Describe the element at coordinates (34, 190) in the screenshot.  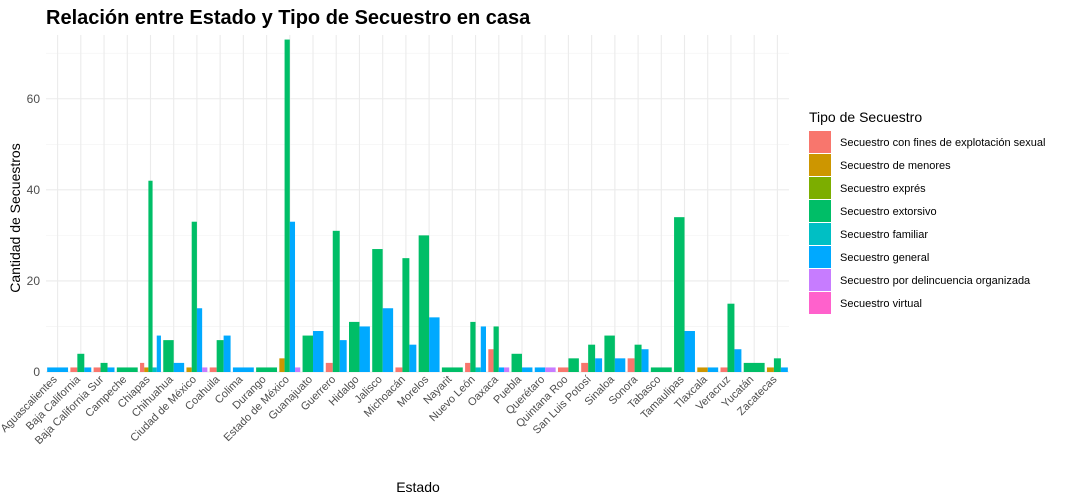
I see `y-tick-label: 40` at that location.